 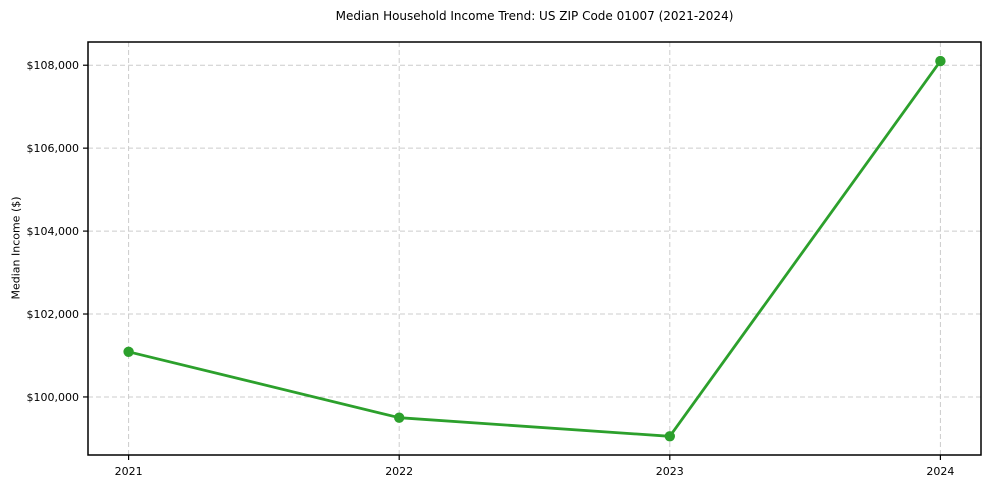 I want to click on x-tick-label: 2023, so click(x=670, y=471).